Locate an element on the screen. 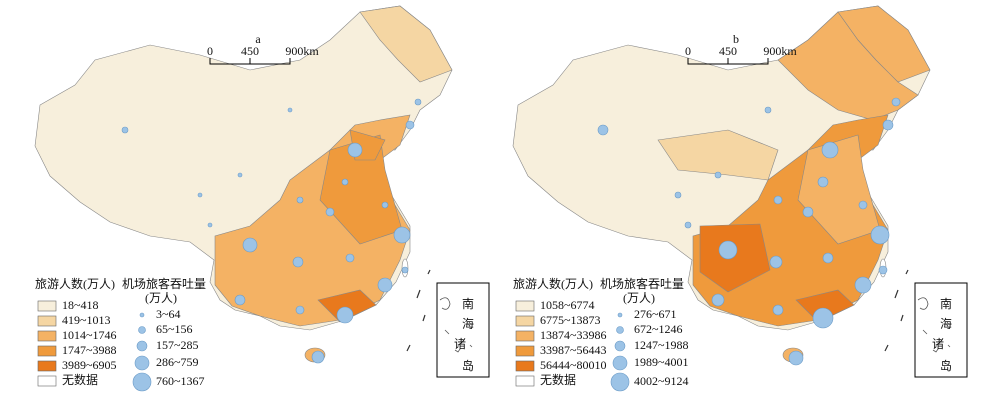 This screenshot has width=996, height=401. panel-label: a is located at coordinates (258, 39).